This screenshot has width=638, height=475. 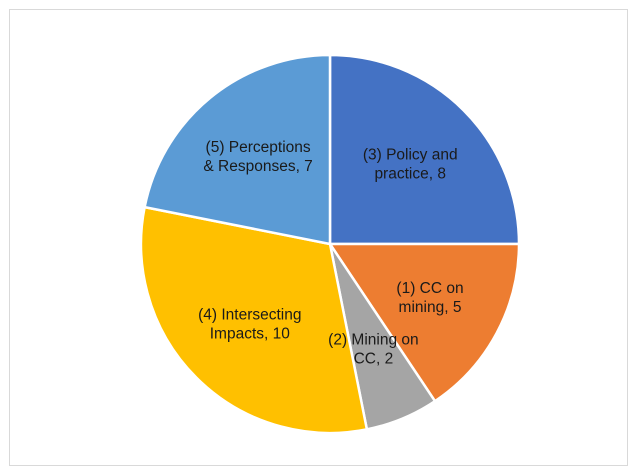 I want to click on slice-label-line: CC, 2, so click(x=374, y=358).